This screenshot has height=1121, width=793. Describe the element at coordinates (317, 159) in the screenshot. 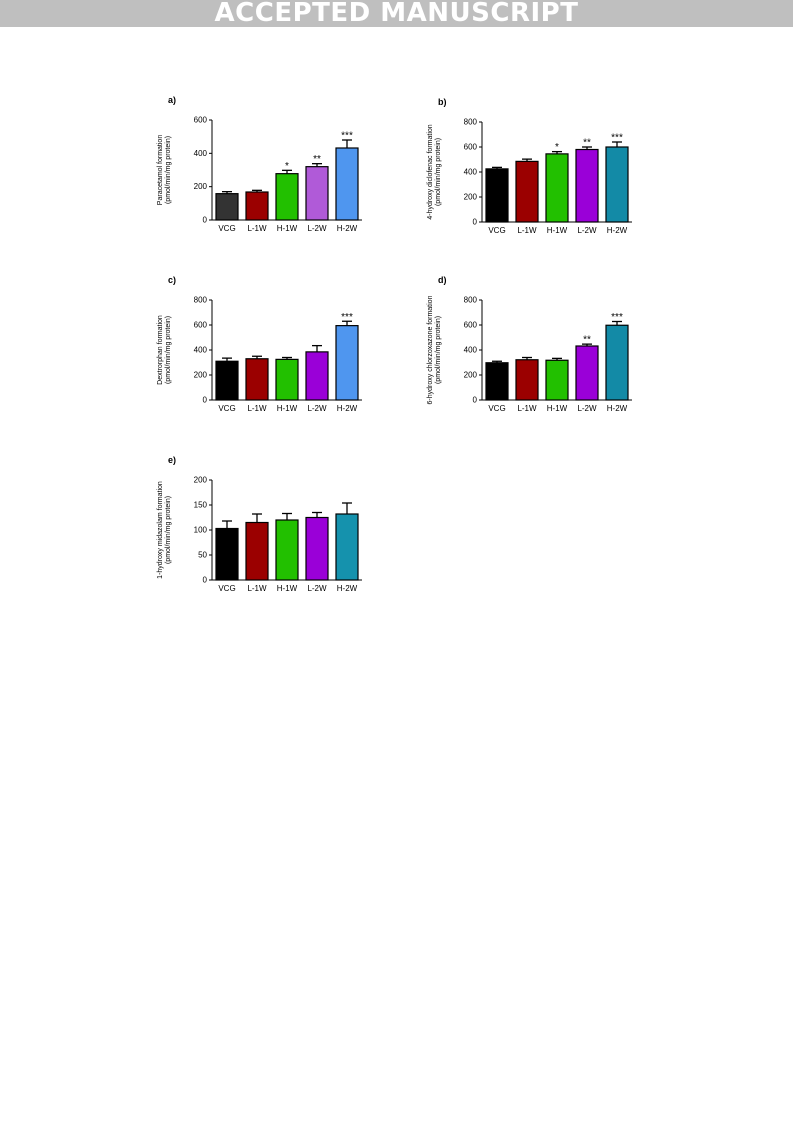

I see `panel-a-significance-3: **` at that location.